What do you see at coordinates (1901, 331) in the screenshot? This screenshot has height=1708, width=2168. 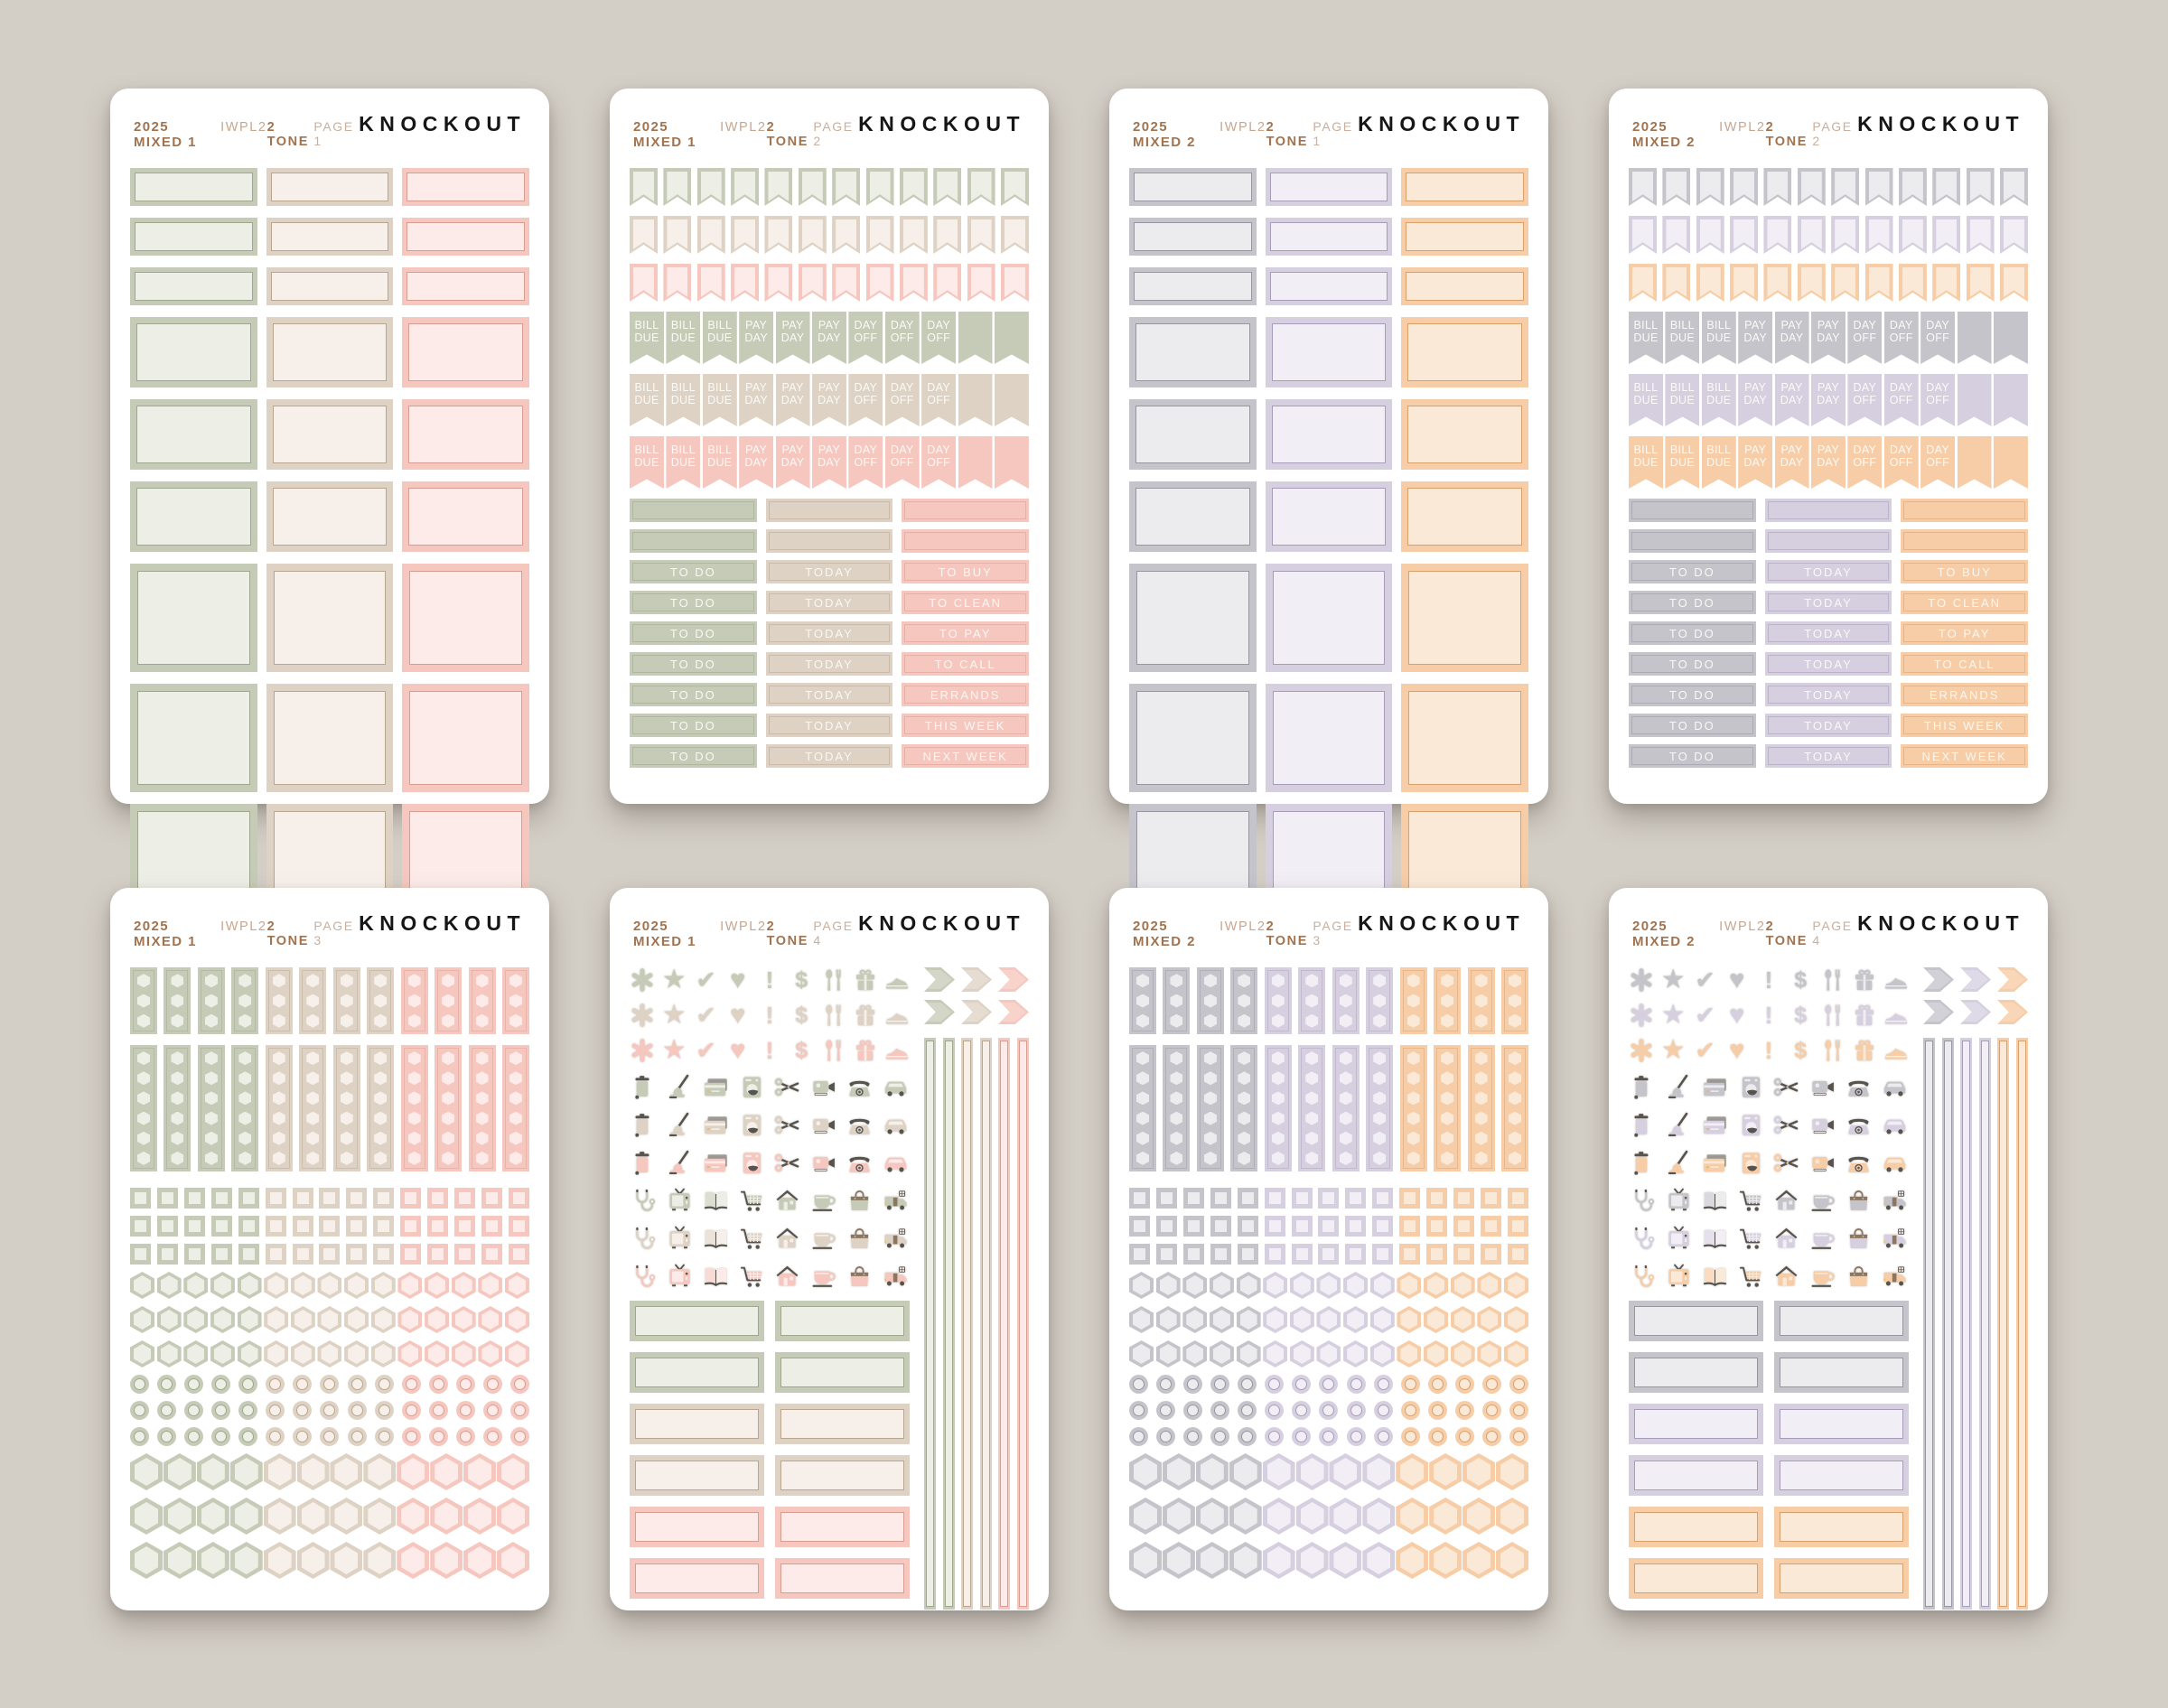 I see `flag-label: DAY OFF` at bounding box center [1901, 331].